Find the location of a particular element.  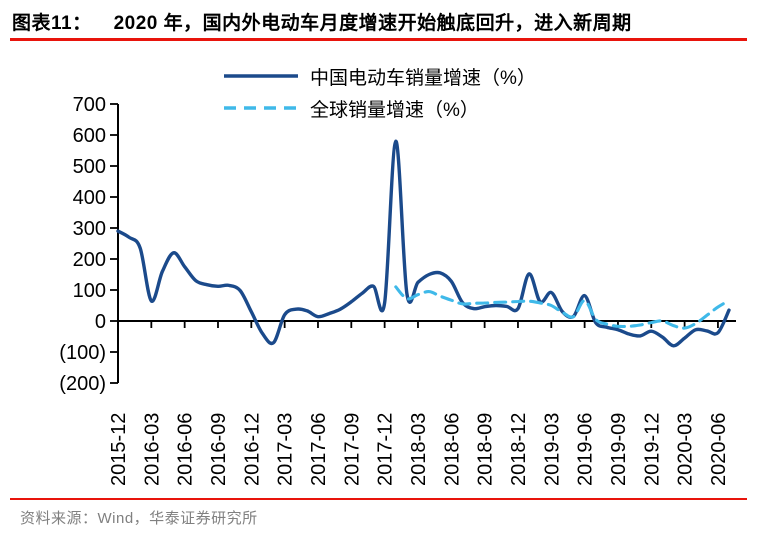

x-axis-label: 2020-06 is located at coordinates (719, 449).